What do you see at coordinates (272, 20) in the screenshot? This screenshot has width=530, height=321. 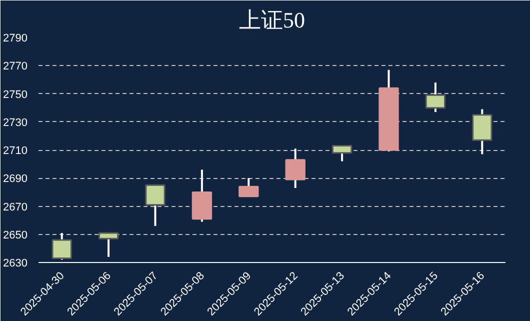 I see `chart-title: 上证50` at bounding box center [272, 20].